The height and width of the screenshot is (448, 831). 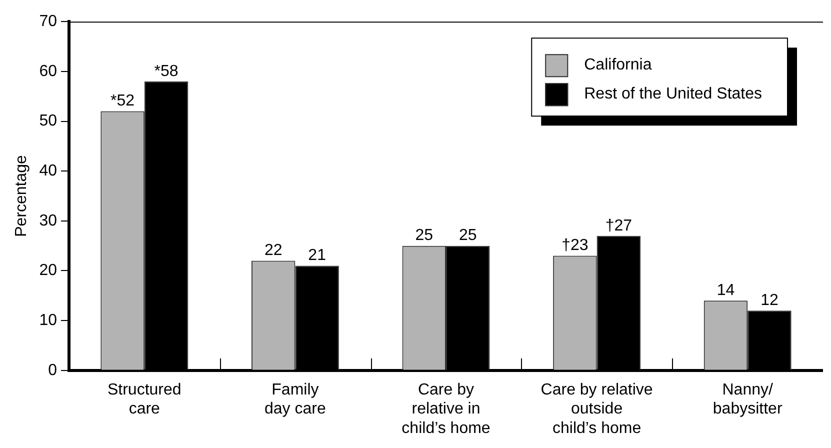 What do you see at coordinates (273, 251) in the screenshot?
I see `data-label: 22` at bounding box center [273, 251].